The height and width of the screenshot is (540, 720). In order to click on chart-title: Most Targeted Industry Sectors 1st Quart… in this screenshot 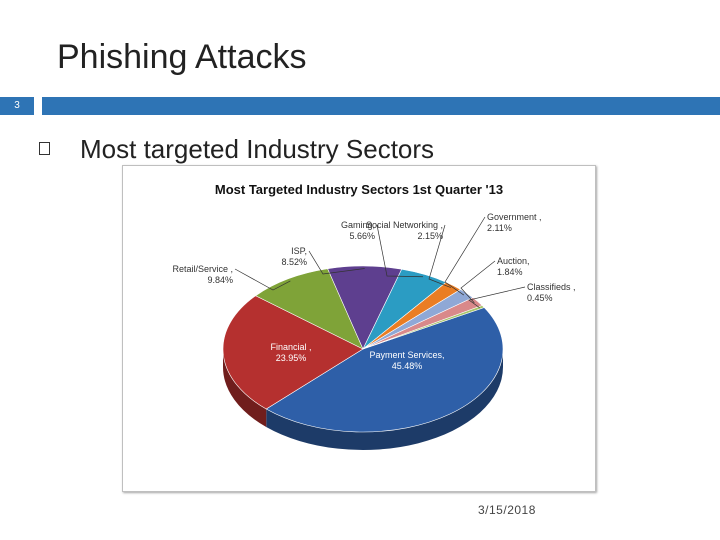, I will do `click(359, 189)`.